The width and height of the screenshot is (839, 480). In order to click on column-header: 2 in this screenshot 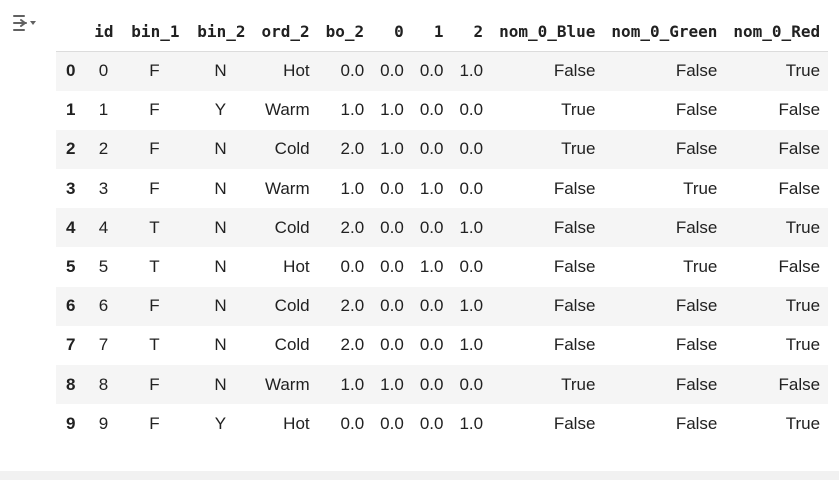, I will do `click(471, 32)`.